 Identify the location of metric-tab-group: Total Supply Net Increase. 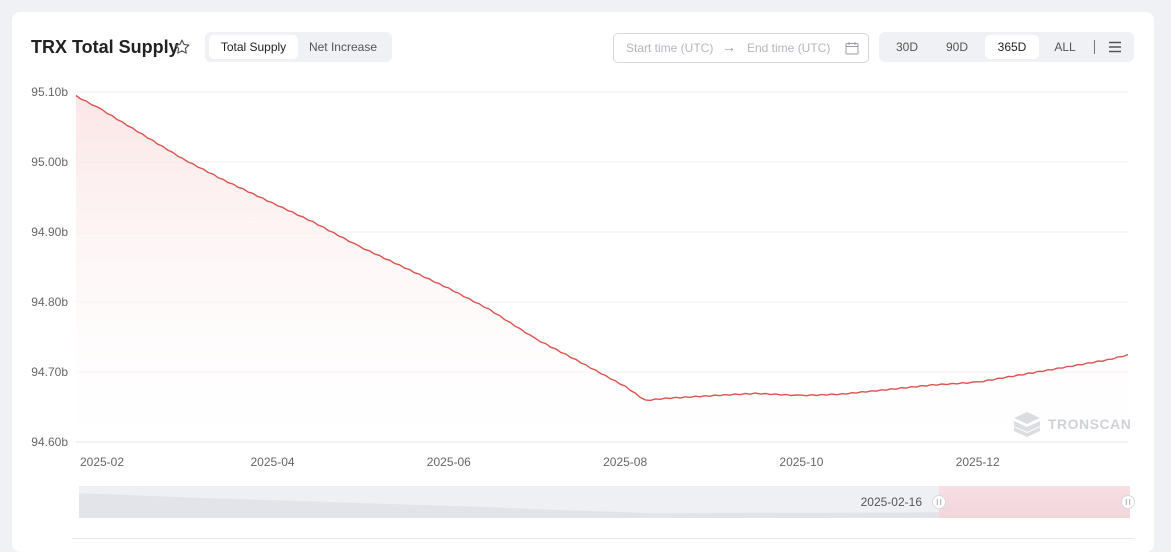
(298, 47).